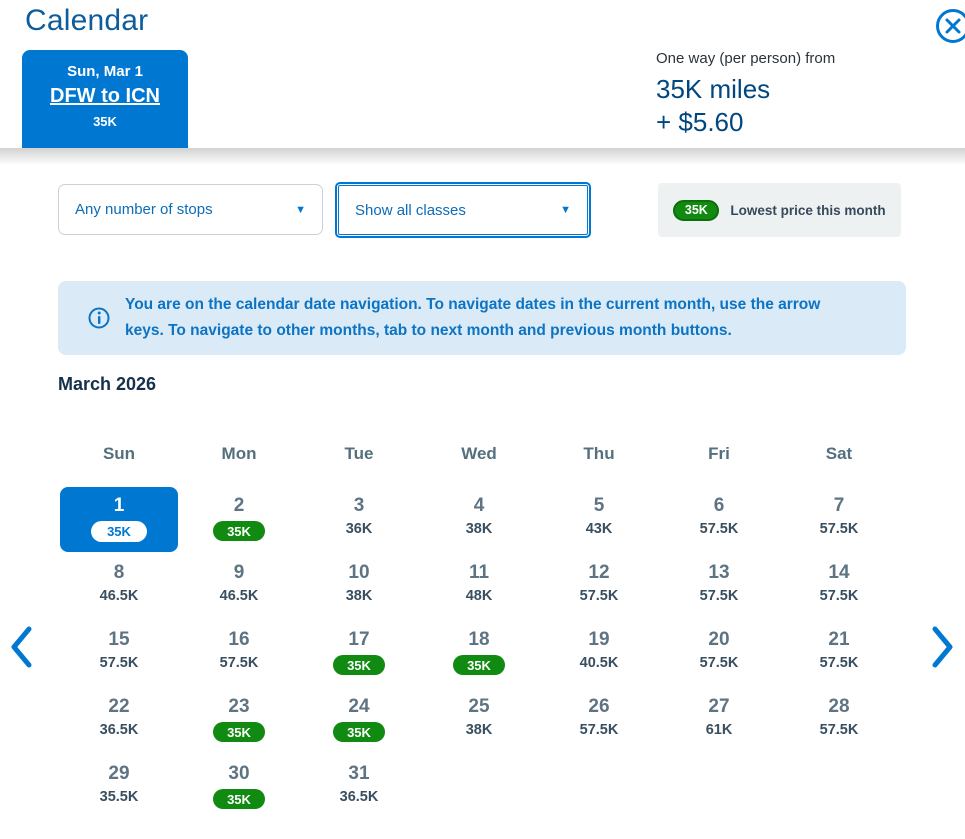 Image resolution: width=965 pixels, height=839 pixels. What do you see at coordinates (839, 453) in the screenshot?
I see `weekday-label: Sat` at bounding box center [839, 453].